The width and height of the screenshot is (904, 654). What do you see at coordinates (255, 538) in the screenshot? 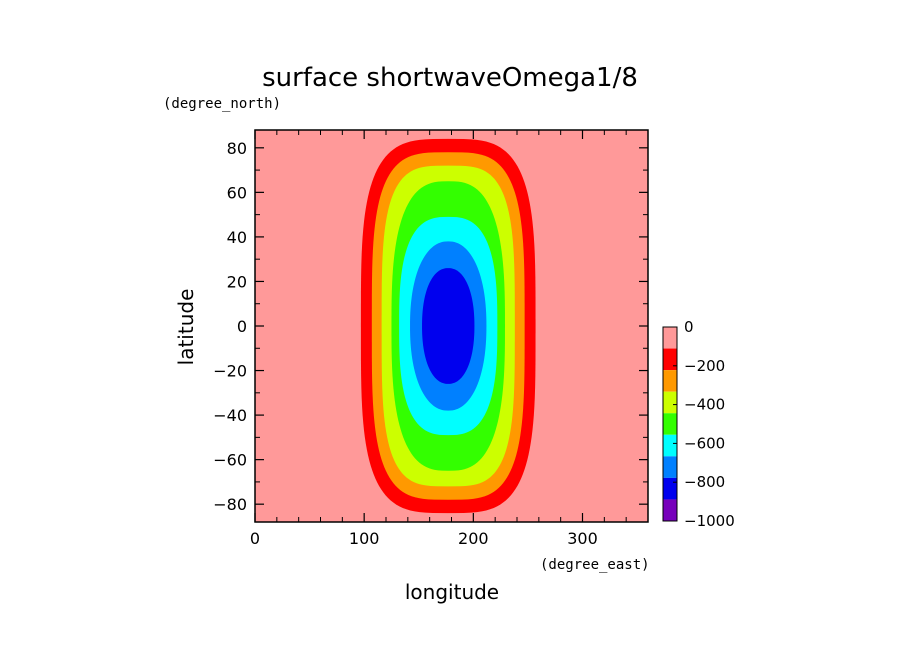
I see `x-tick-label: 0` at bounding box center [255, 538].